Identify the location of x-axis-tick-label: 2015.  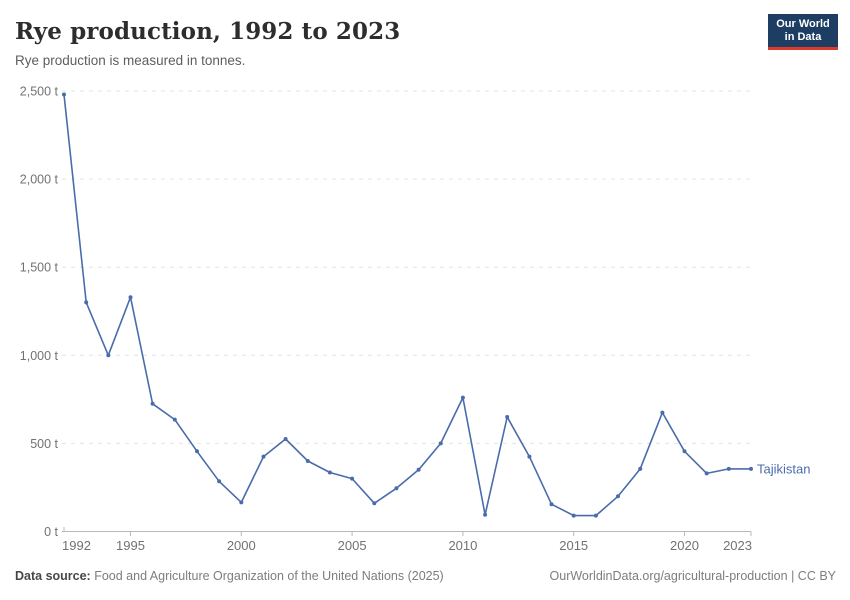
(573, 545).